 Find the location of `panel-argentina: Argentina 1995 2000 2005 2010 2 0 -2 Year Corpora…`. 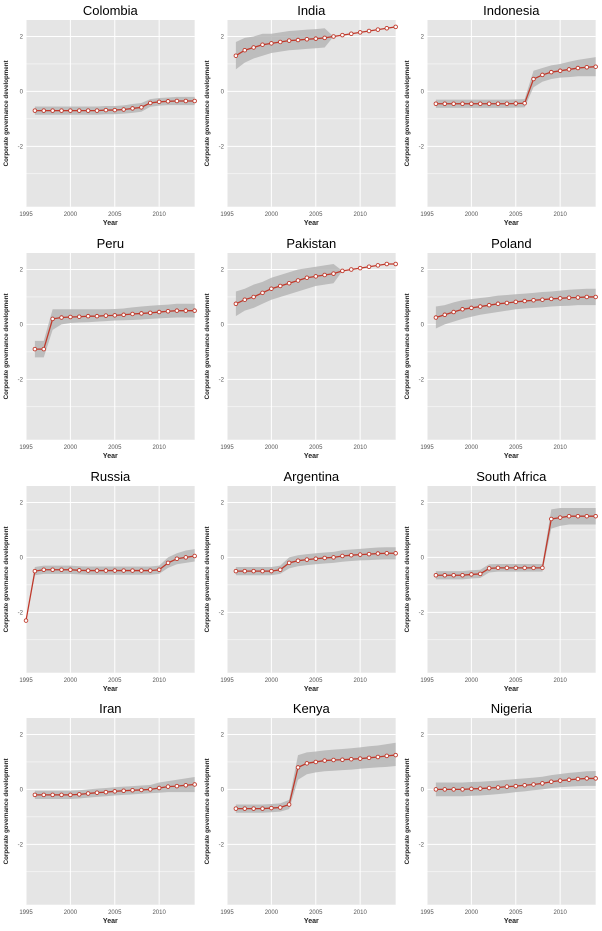

panel-argentina: Argentina 1995 2000 2005 2010 2 0 -2 Year Corpora… is located at coordinates (301, 580).